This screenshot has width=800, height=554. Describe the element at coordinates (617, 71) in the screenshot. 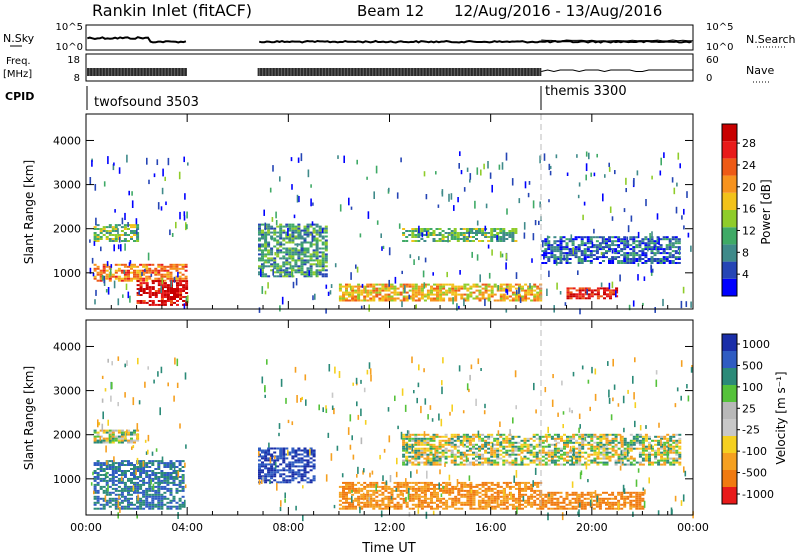

I see `nave-series` at that location.